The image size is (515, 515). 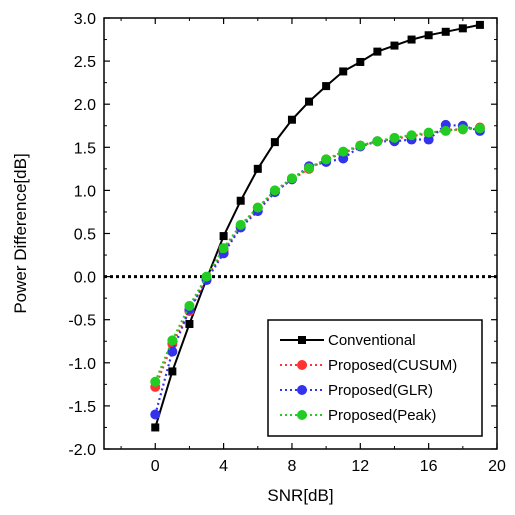 What do you see at coordinates (85, 105) in the screenshot?
I see `y-tick-label: 2.0` at bounding box center [85, 105].